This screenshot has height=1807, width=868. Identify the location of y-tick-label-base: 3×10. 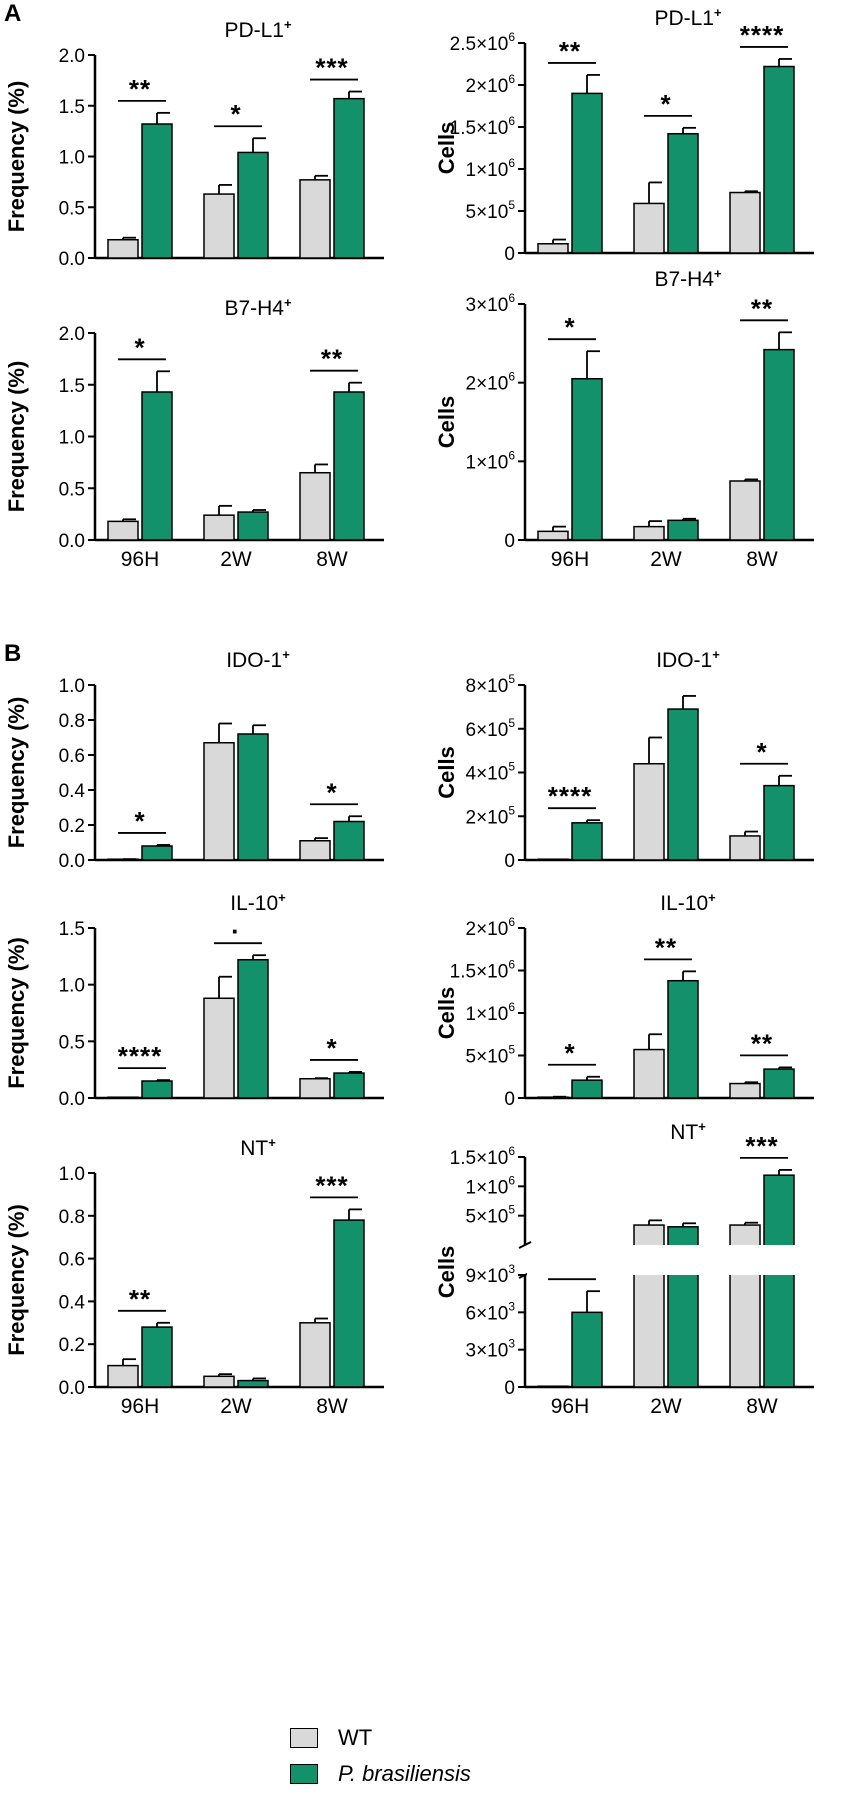
(487, 305).